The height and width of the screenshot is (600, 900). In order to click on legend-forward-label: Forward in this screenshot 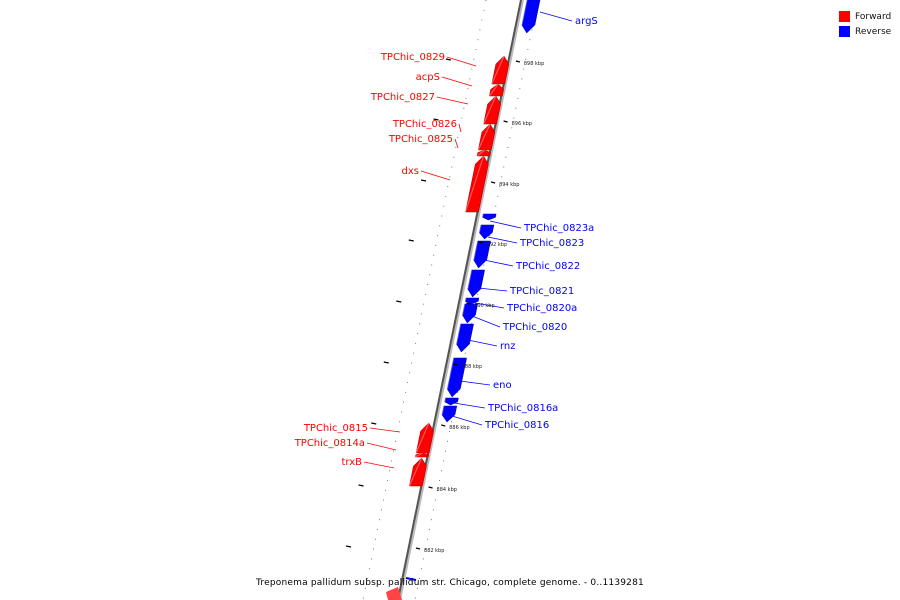, I will do `click(873, 16)`.